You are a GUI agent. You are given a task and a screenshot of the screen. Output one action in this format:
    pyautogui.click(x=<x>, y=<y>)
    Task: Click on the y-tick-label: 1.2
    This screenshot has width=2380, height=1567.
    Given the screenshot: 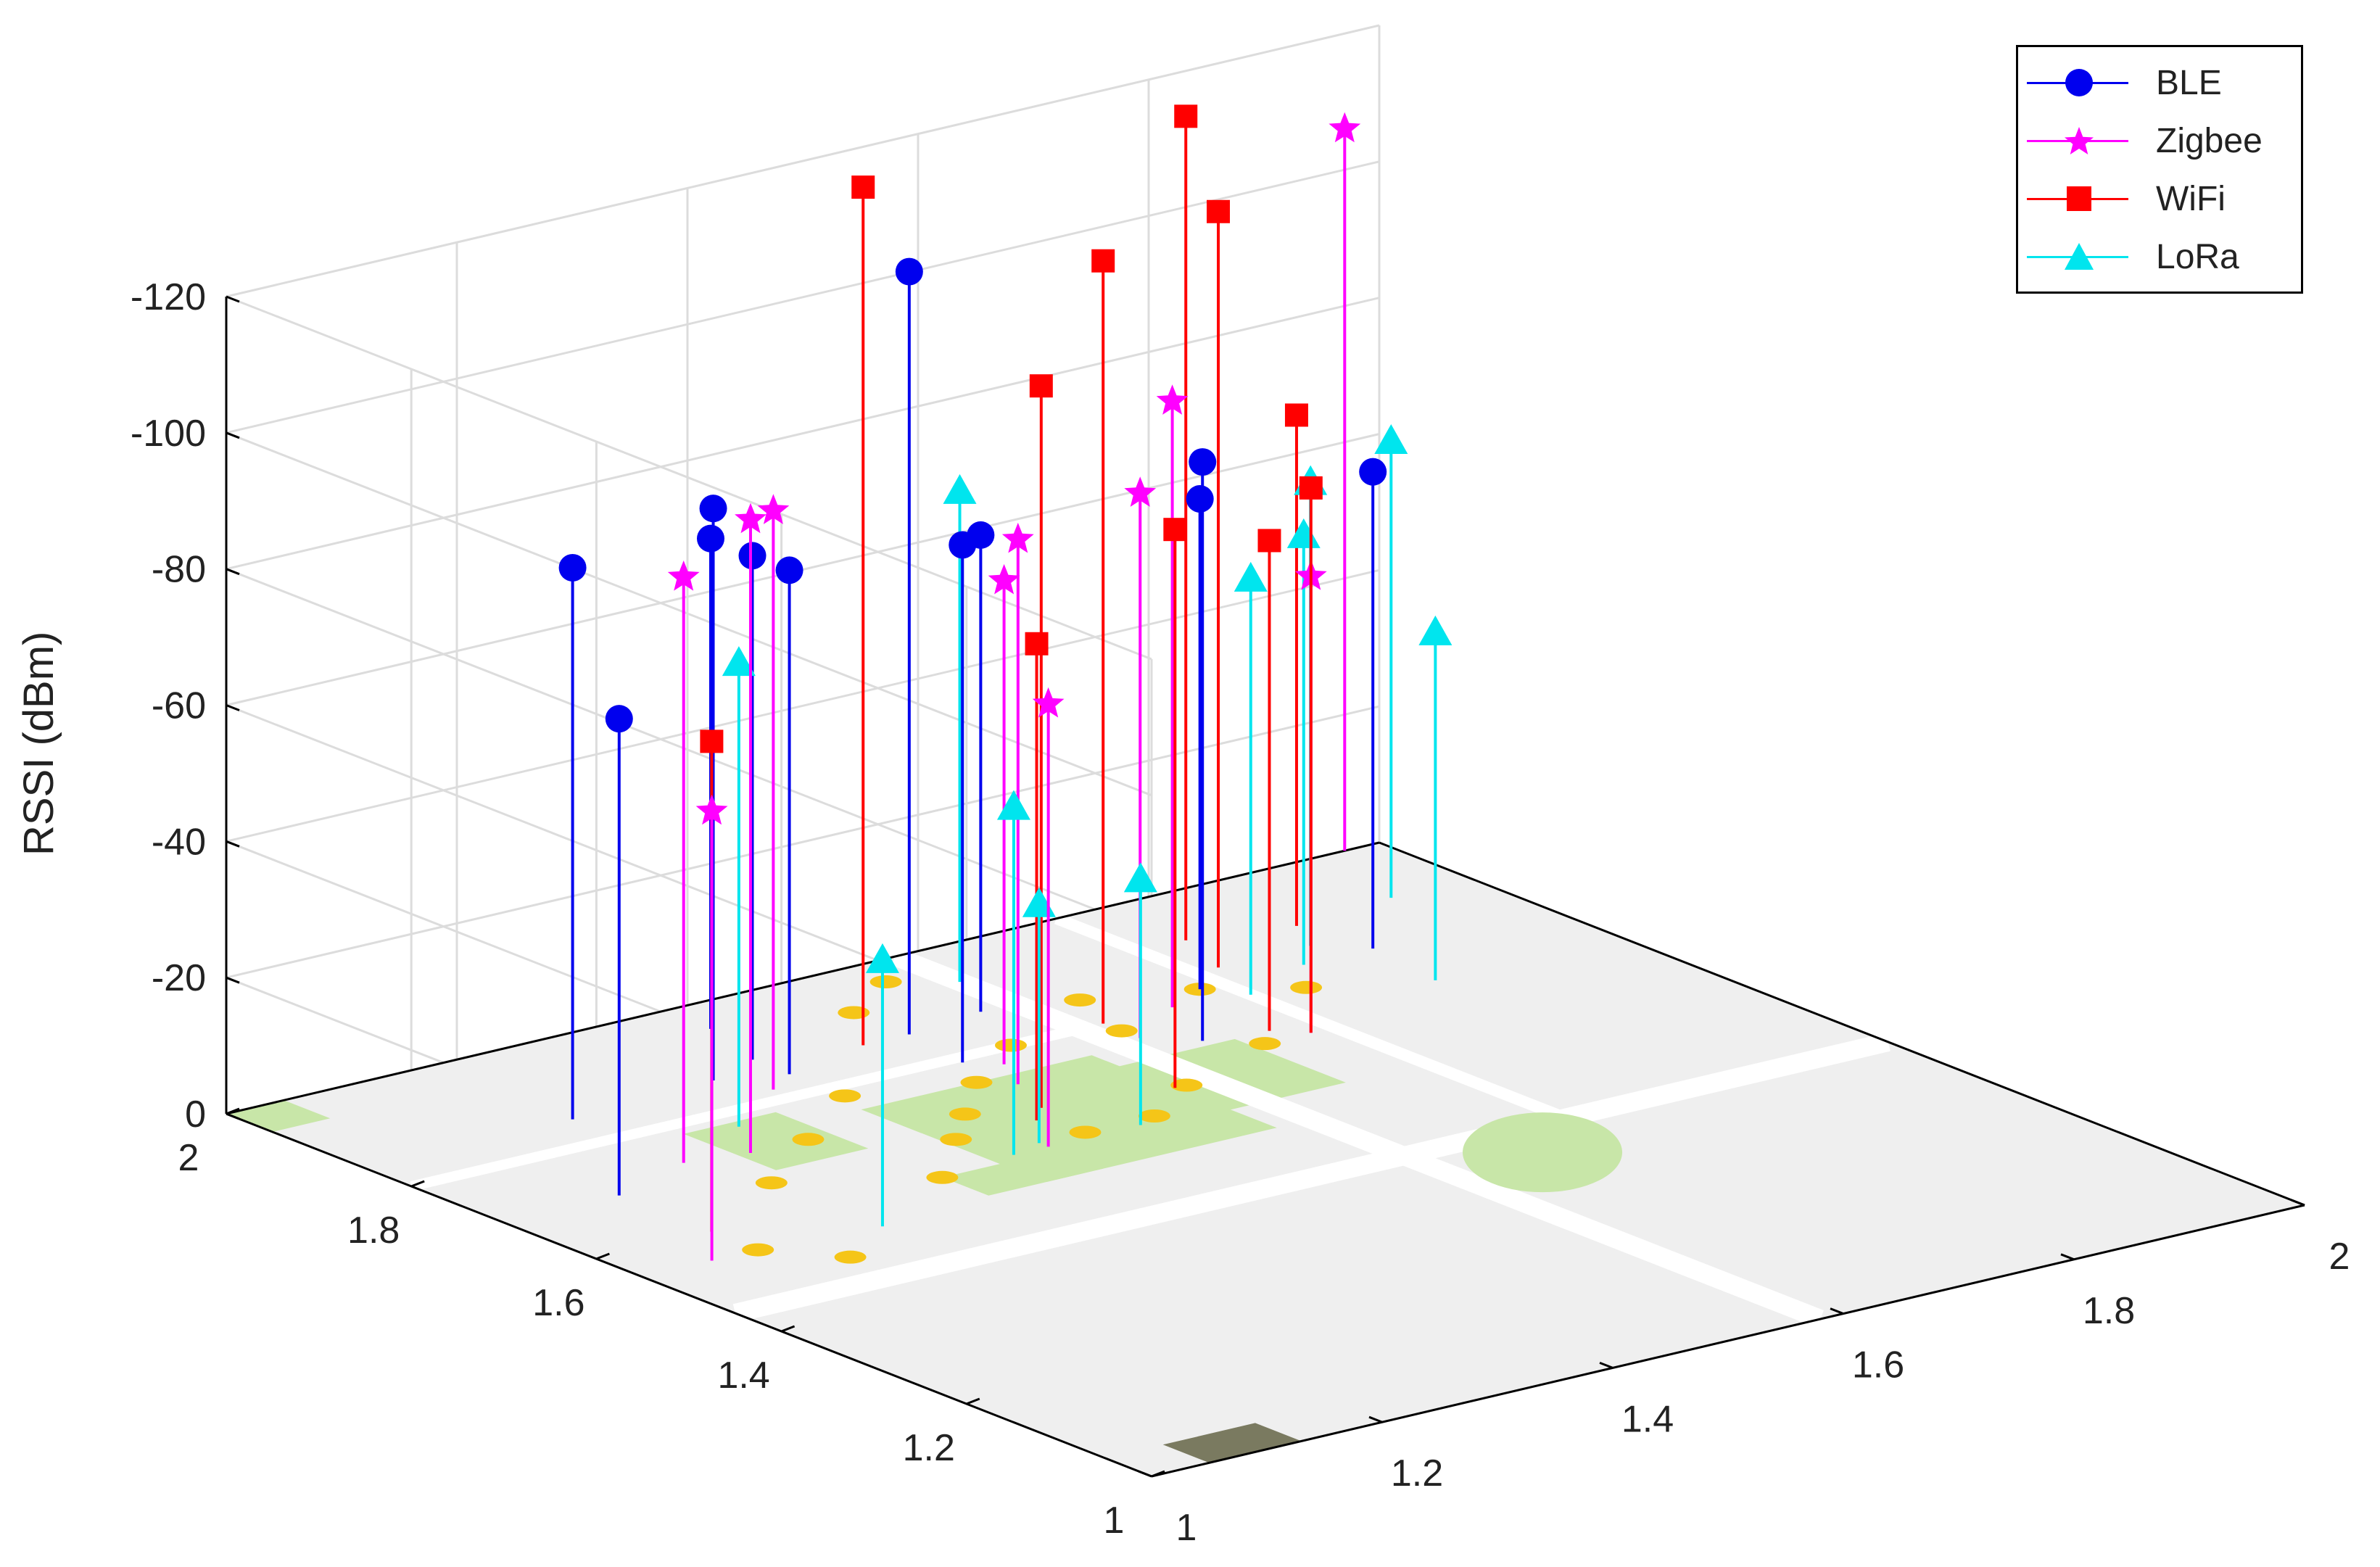 What is the action you would take?
    pyautogui.click(x=929, y=1448)
    